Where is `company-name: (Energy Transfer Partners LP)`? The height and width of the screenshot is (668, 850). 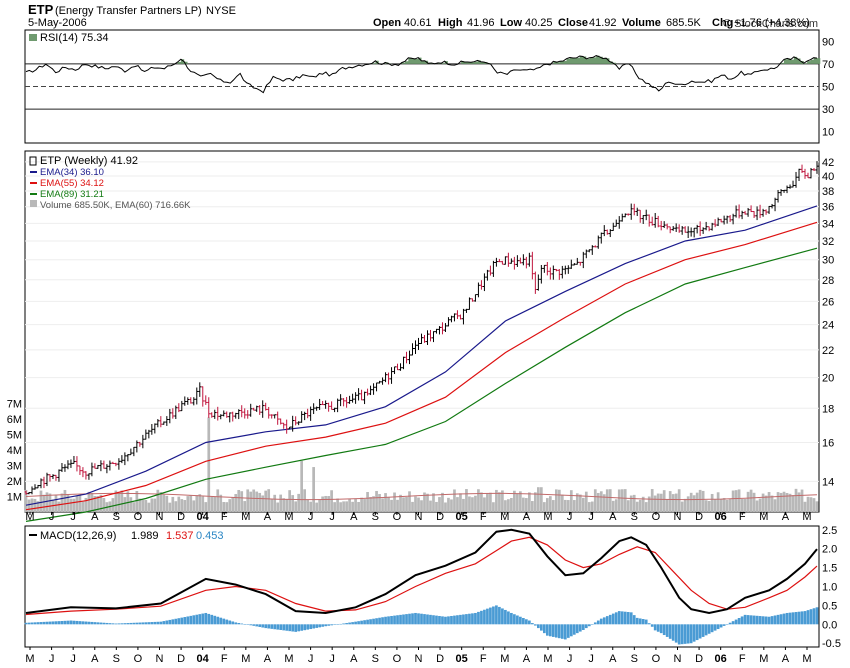
company-name: (Energy Transfer Partners LP) is located at coordinates (128, 11).